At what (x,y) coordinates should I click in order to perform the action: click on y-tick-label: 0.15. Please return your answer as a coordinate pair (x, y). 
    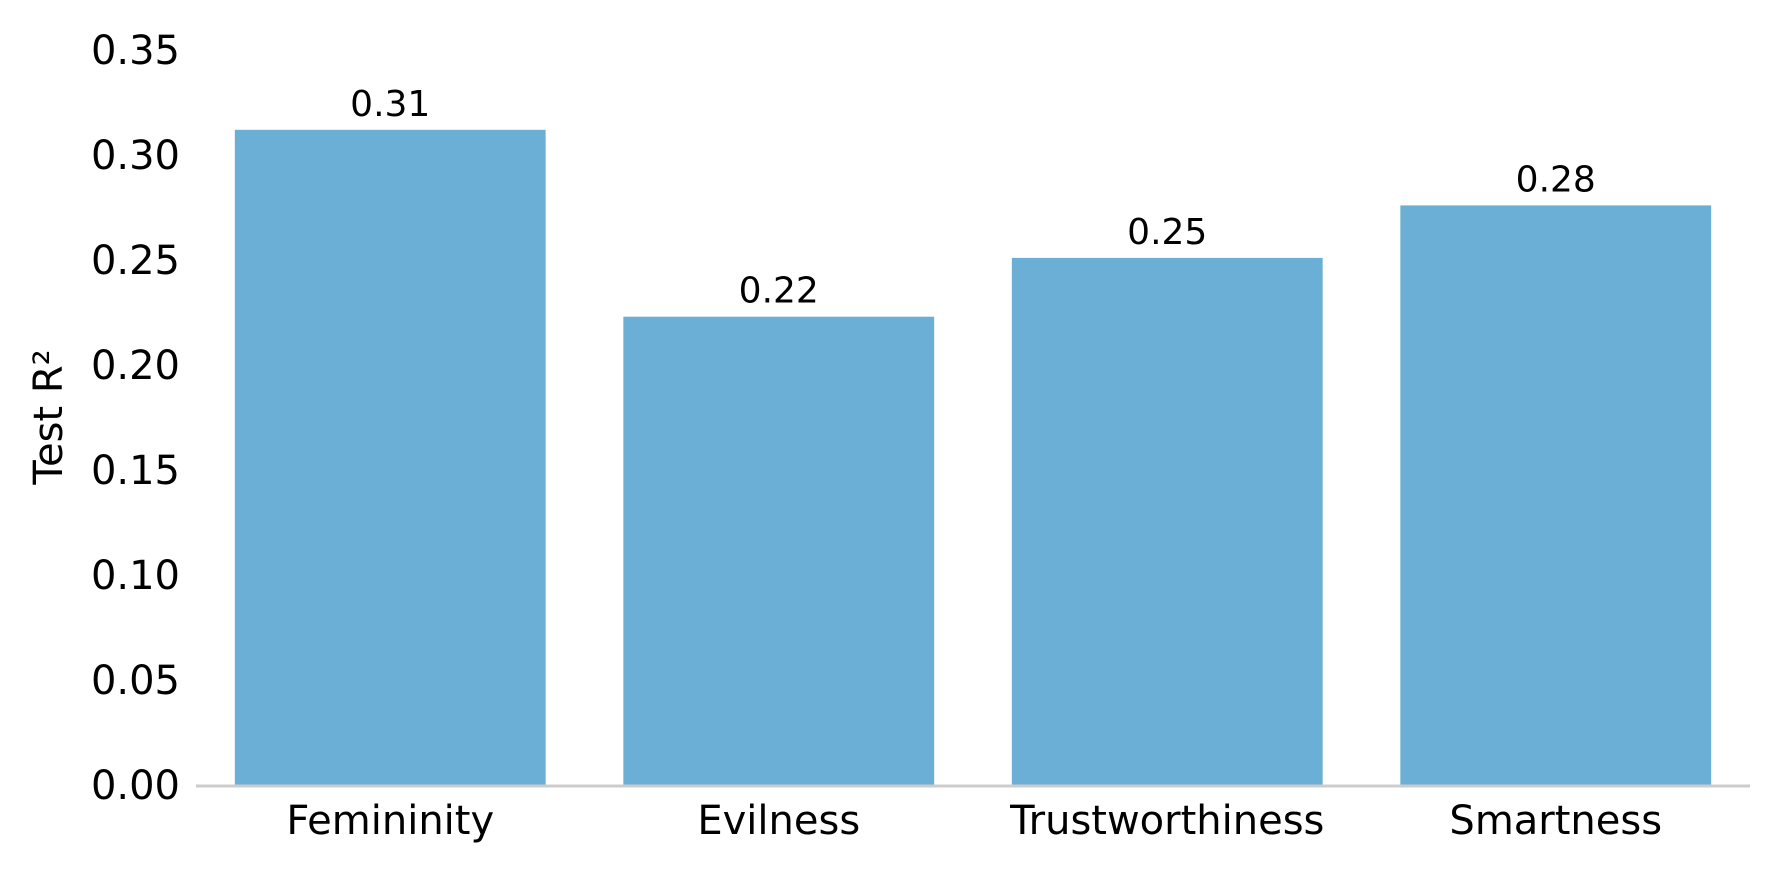
    Looking at the image, I should click on (135, 471).